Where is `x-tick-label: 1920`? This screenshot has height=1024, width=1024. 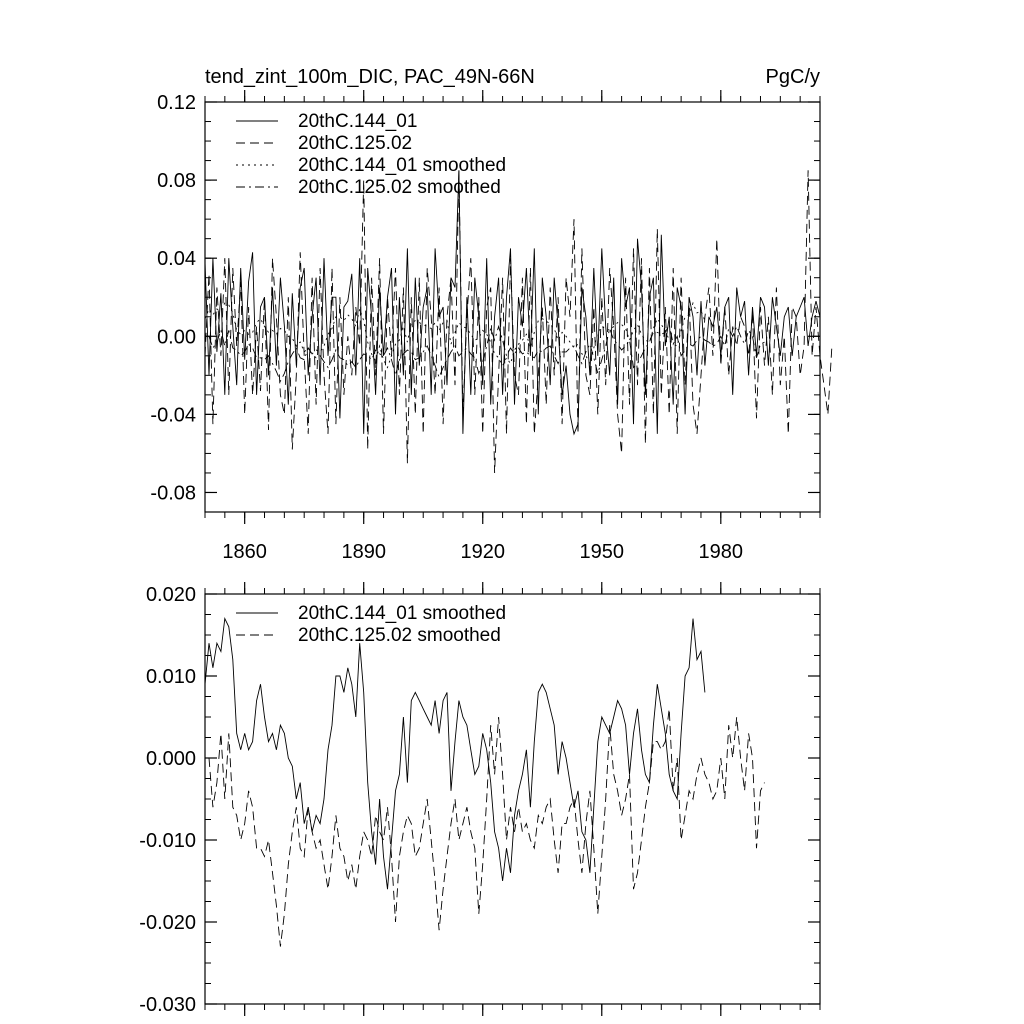
x-tick-label: 1920 is located at coordinates (482, 552).